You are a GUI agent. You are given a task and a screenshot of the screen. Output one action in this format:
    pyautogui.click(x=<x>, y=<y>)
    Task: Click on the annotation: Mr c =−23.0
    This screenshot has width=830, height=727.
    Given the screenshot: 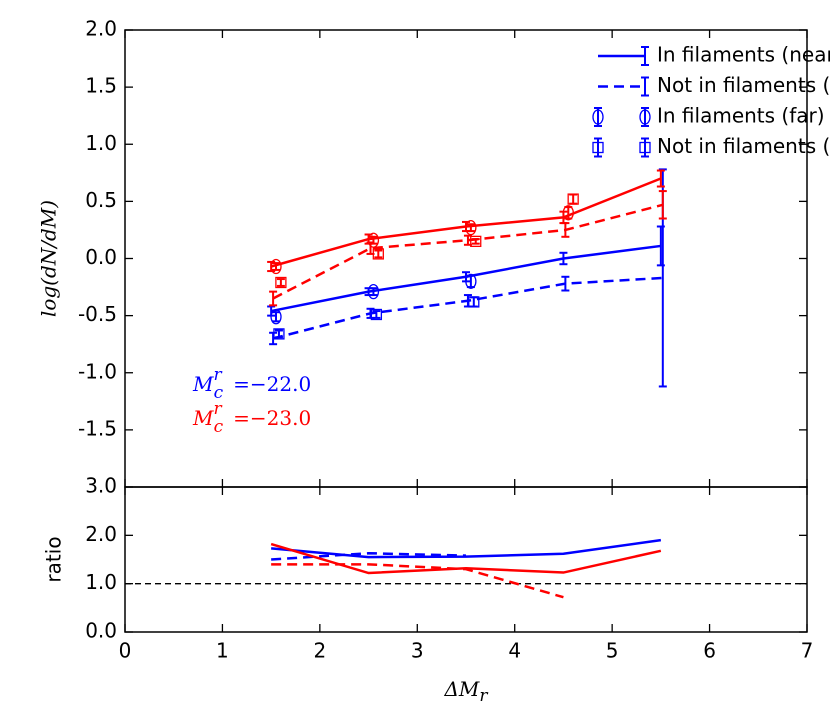 What is the action you would take?
    pyautogui.click(x=251, y=418)
    